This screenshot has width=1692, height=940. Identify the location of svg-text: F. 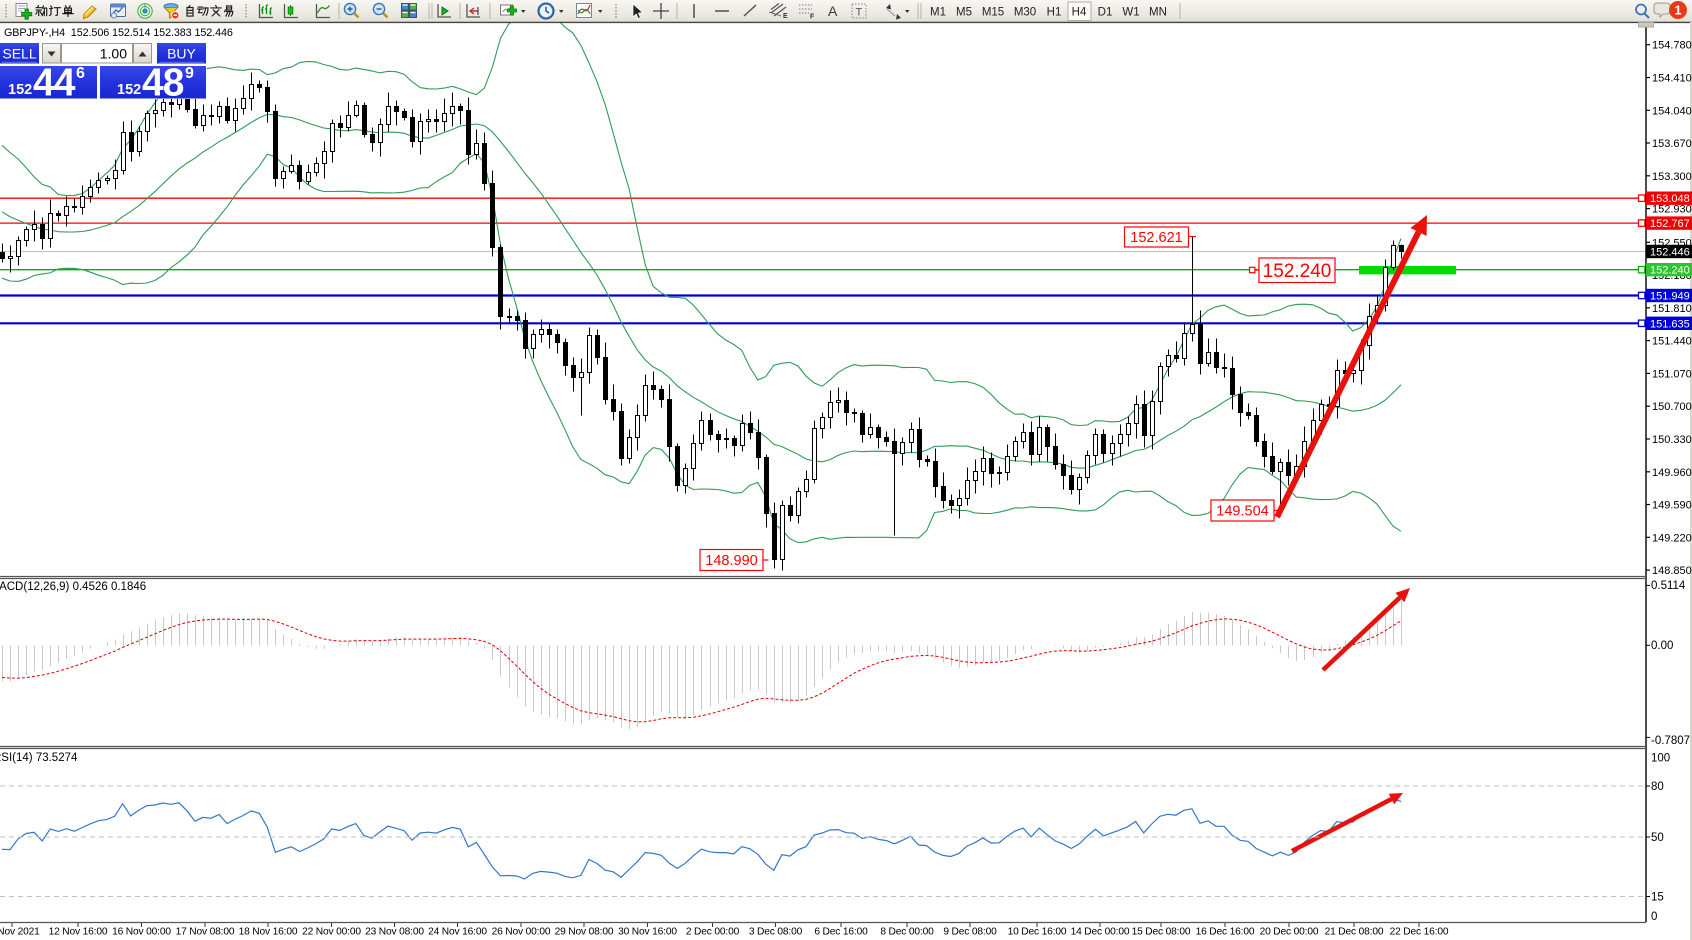
(812, 17).